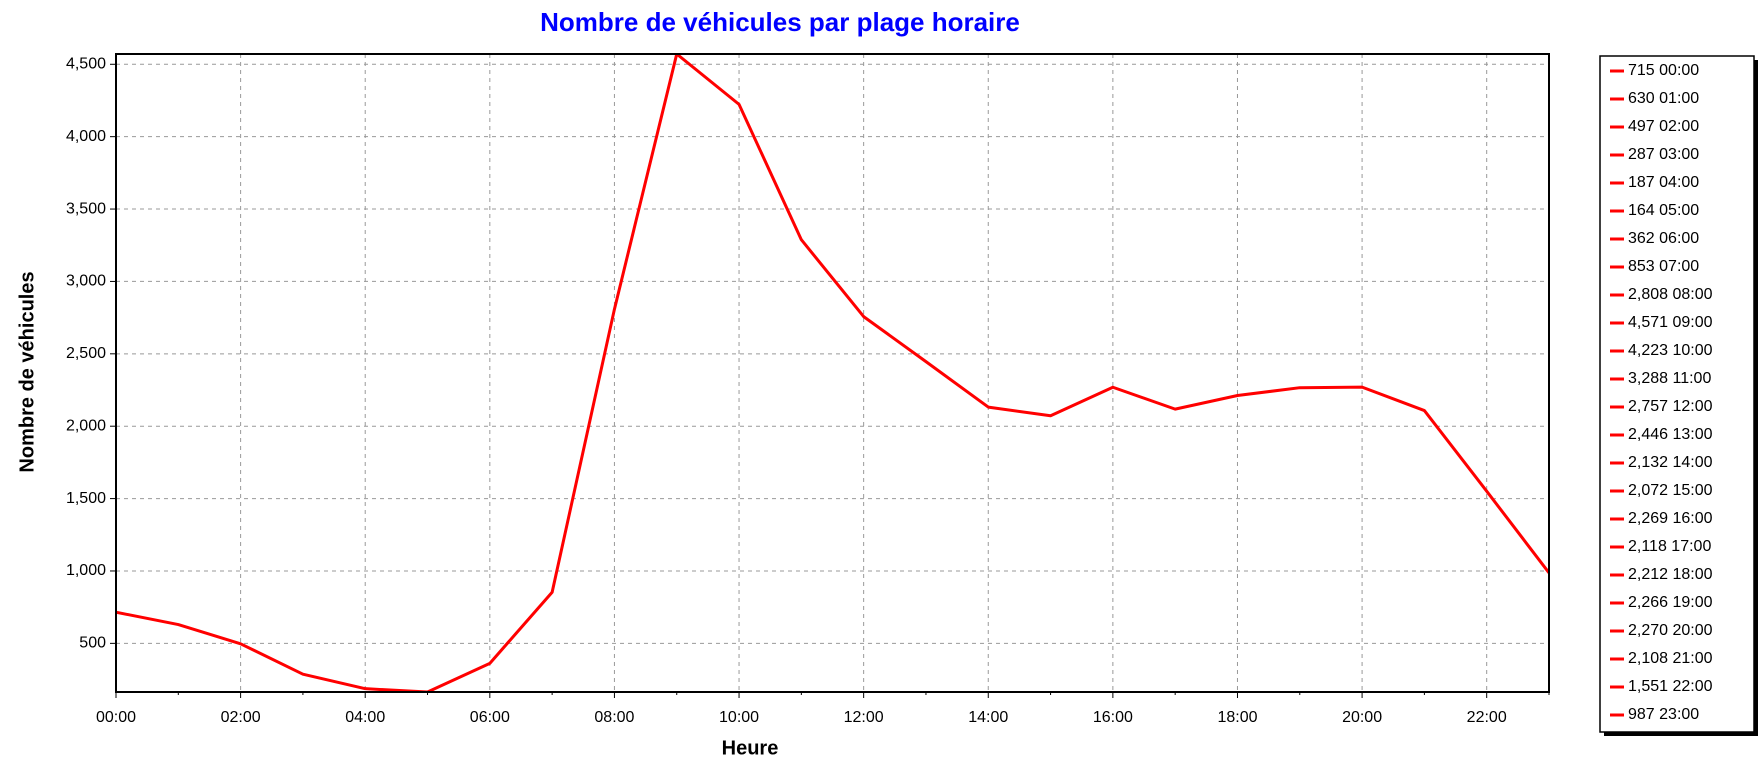 The height and width of the screenshot is (762, 1760). Describe the element at coordinates (86, 136) in the screenshot. I see `y-tick-label: 4,000` at that location.